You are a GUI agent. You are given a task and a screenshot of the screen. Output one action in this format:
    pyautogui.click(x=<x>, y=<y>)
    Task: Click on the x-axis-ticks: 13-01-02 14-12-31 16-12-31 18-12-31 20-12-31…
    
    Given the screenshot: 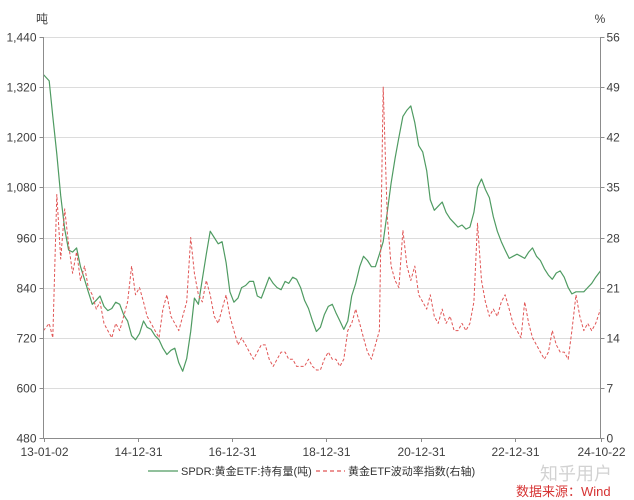 What is the action you would take?
    pyautogui.click(x=323, y=448)
    